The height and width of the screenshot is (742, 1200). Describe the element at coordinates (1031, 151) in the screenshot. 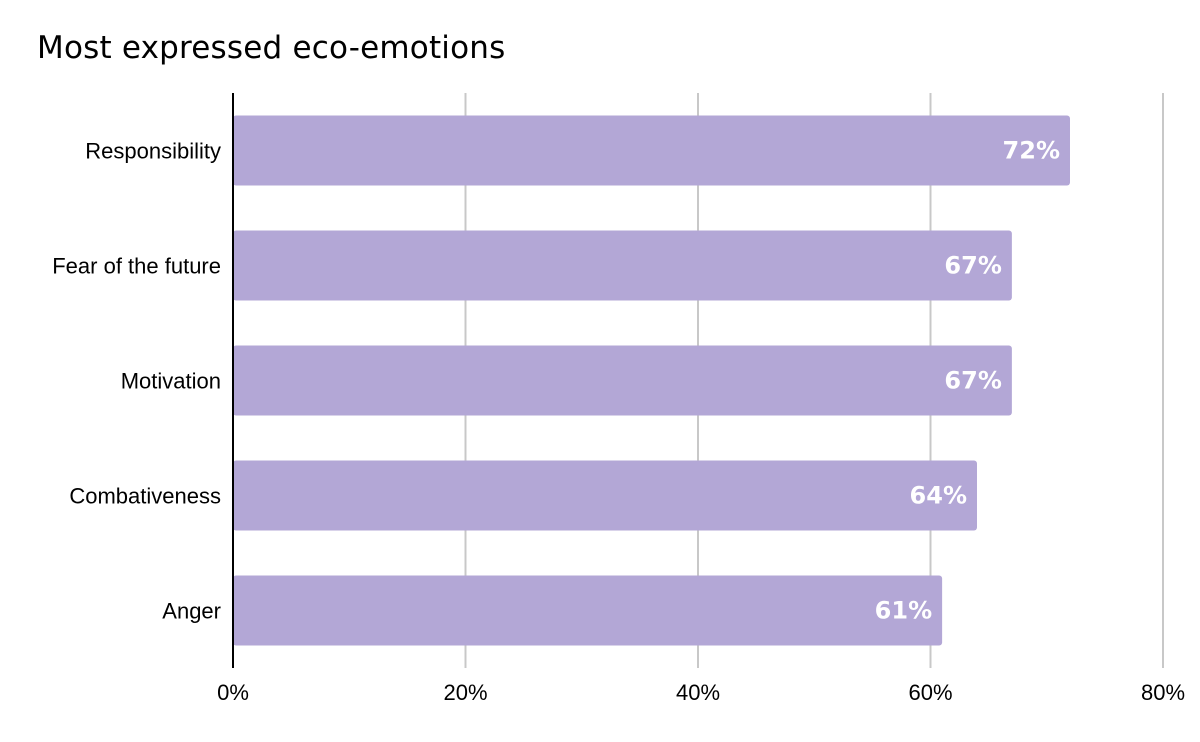

I see `data-label: 72%` at that location.